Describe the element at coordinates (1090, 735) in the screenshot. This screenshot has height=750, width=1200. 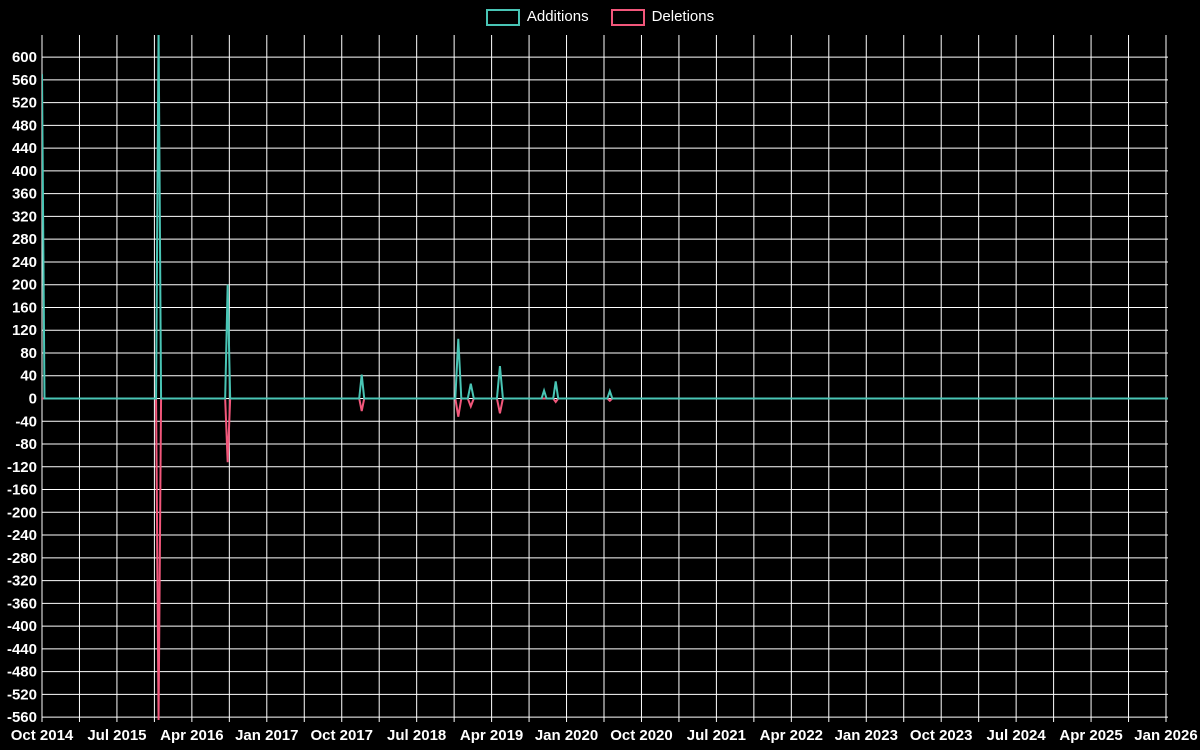
I see `x-tick-label: Apr 2025` at that location.